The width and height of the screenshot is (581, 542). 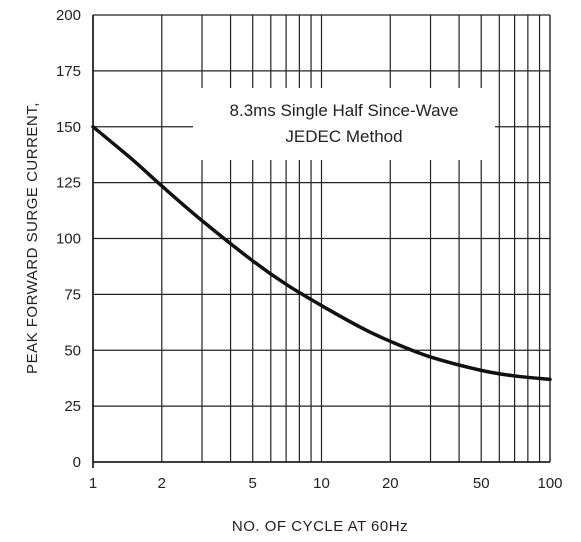 What do you see at coordinates (93, 483) in the screenshot?
I see `x-tick-label: 1` at bounding box center [93, 483].